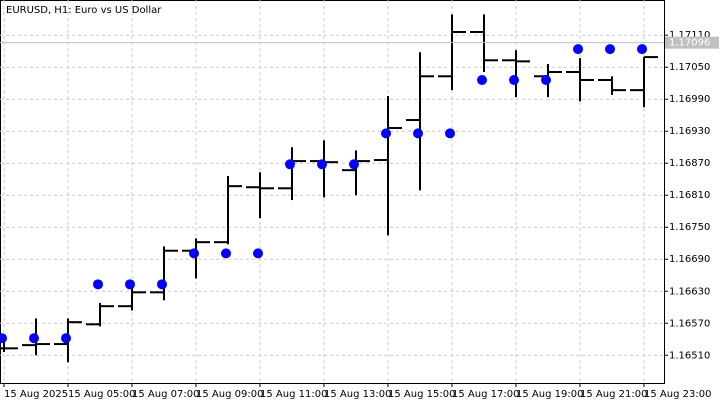 The height and width of the screenshot is (405, 720). I want to click on x-tick-label: 15 Aug 2025, so click(36, 394).